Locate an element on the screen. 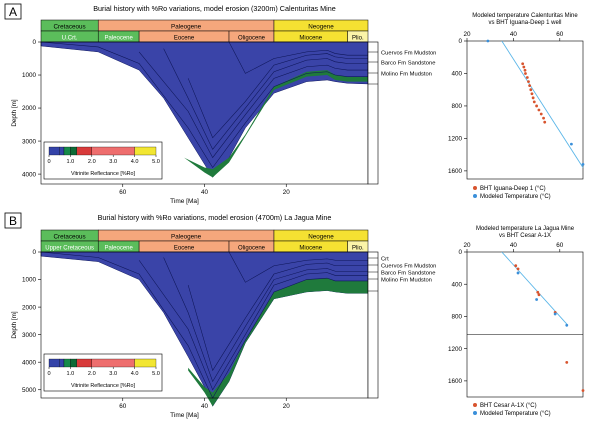 This screenshot has width=590, height=426. x-tick-label: 60 is located at coordinates (123, 406).